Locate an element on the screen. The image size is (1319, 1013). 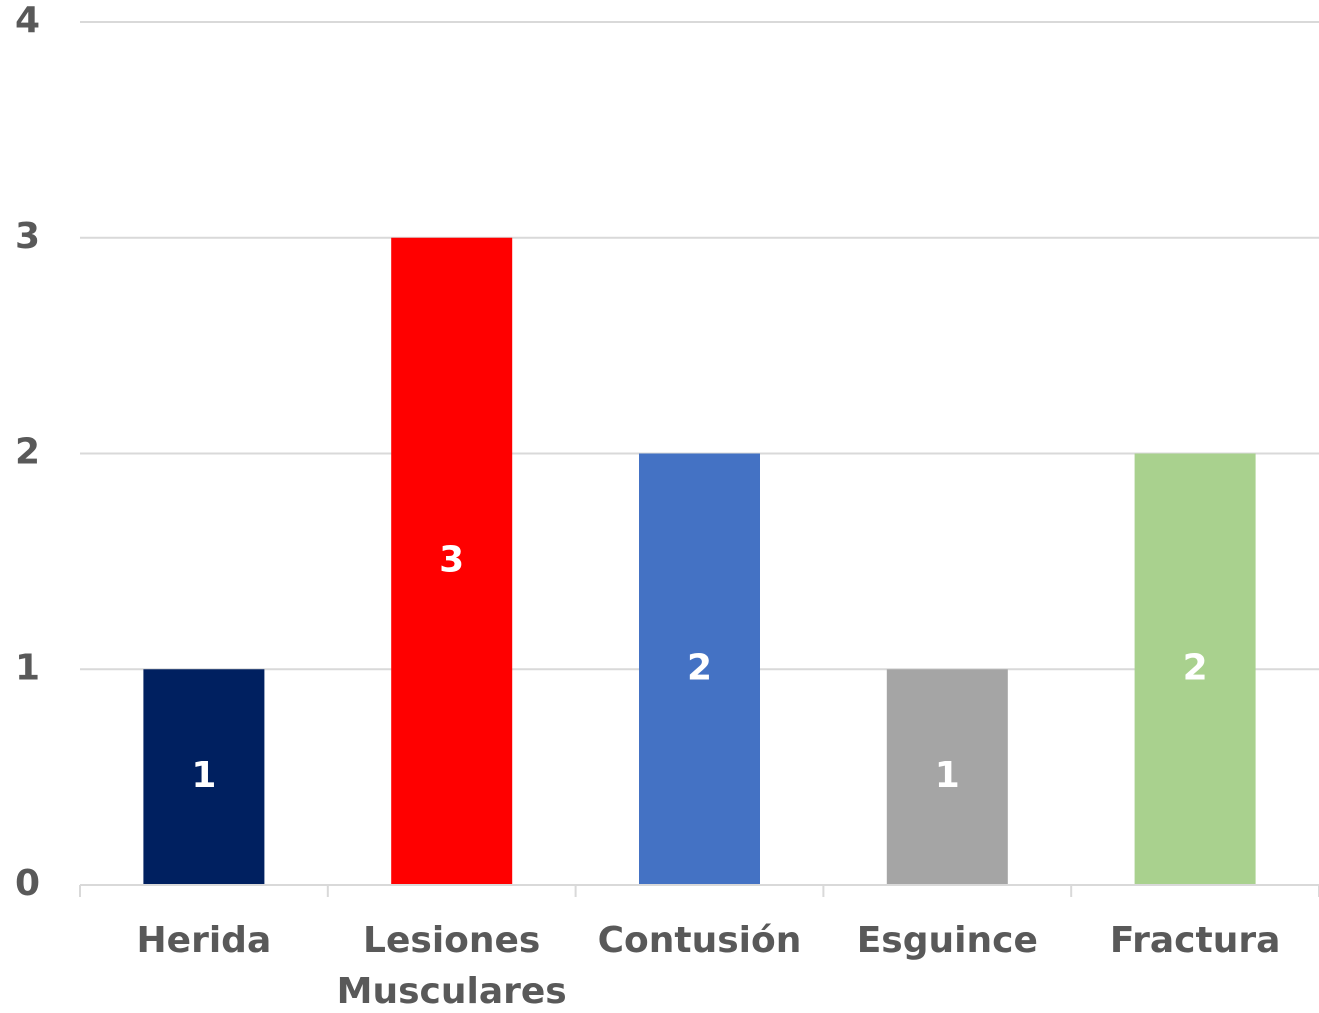
data-label: 3 is located at coordinates (451, 559).